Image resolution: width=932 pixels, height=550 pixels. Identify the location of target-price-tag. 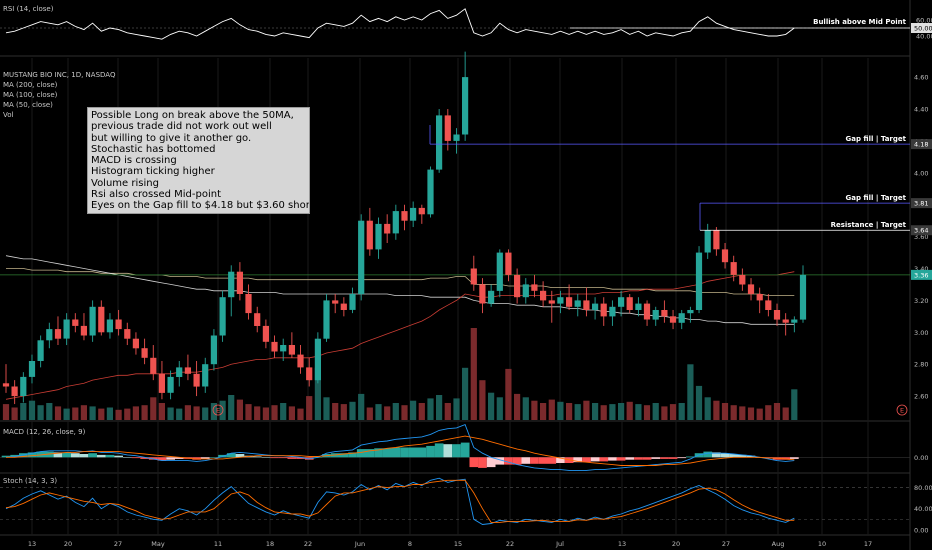
(921, 203).